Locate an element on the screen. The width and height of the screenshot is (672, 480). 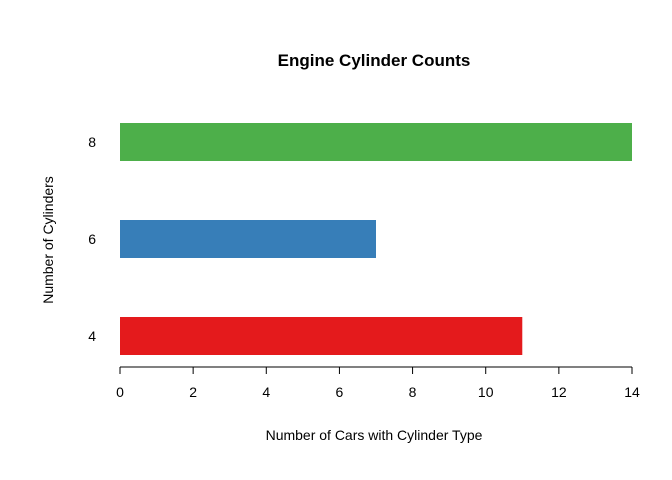
bar-6-cylinders is located at coordinates (248, 239).